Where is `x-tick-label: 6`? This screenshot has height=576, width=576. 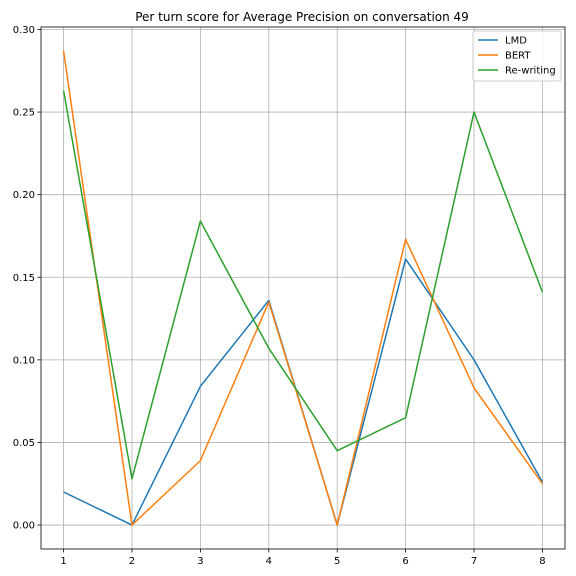 x-tick-label: 6 is located at coordinates (405, 561).